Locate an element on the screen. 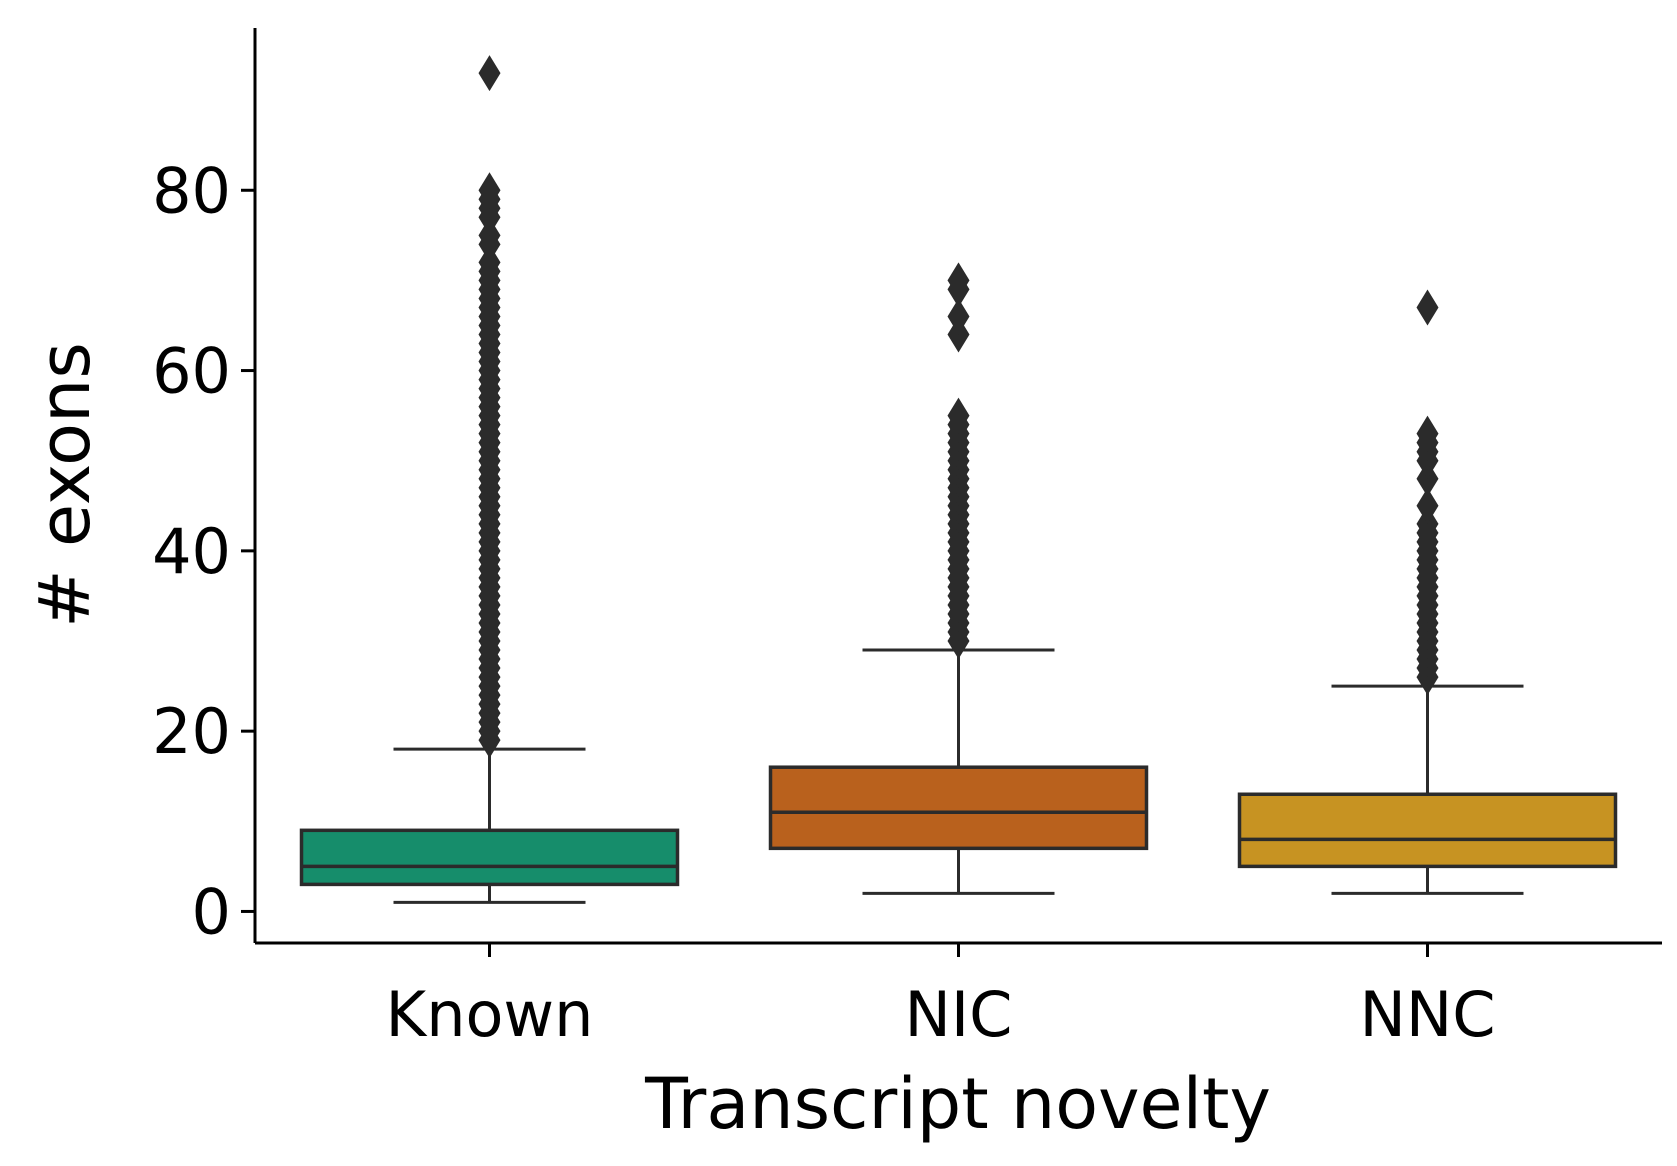  y-tick-label-20: 20 is located at coordinates (191, 731).